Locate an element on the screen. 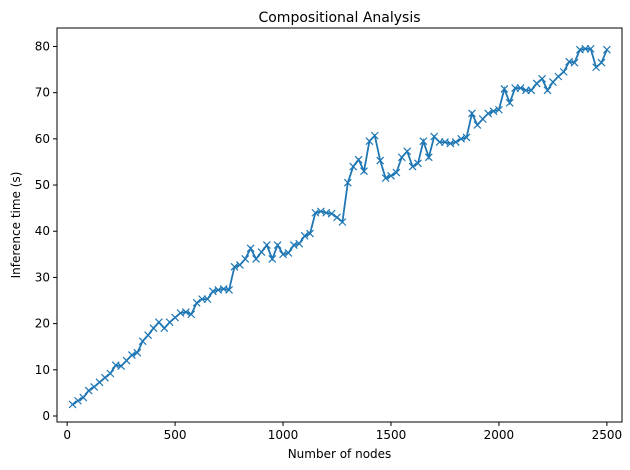 The width and height of the screenshot is (630, 470). x-tick-label: 500 is located at coordinates (175, 435).